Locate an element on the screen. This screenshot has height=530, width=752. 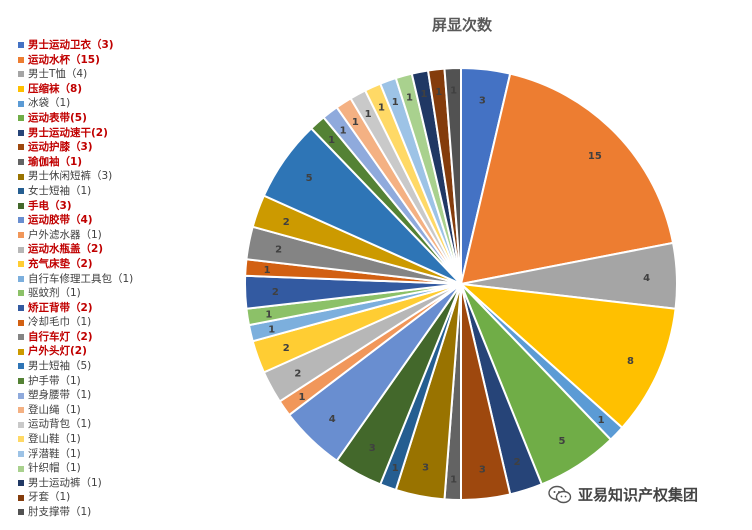
legend-item: 男士休闲短裤（3) is located at coordinates (123, 176).